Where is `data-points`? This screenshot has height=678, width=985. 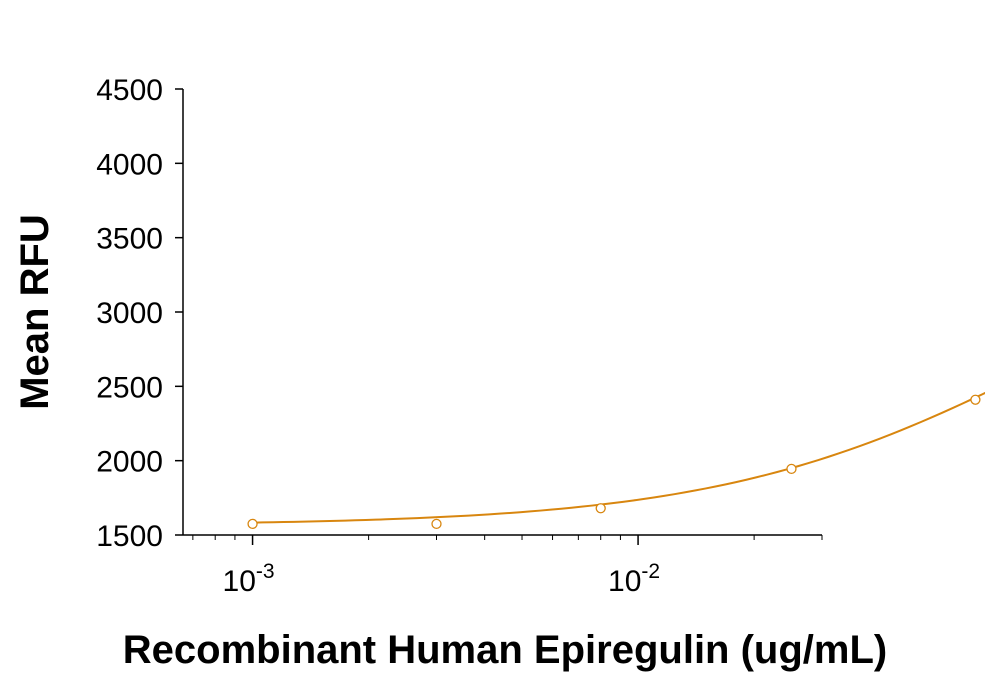 data-points is located at coordinates (614, 461).